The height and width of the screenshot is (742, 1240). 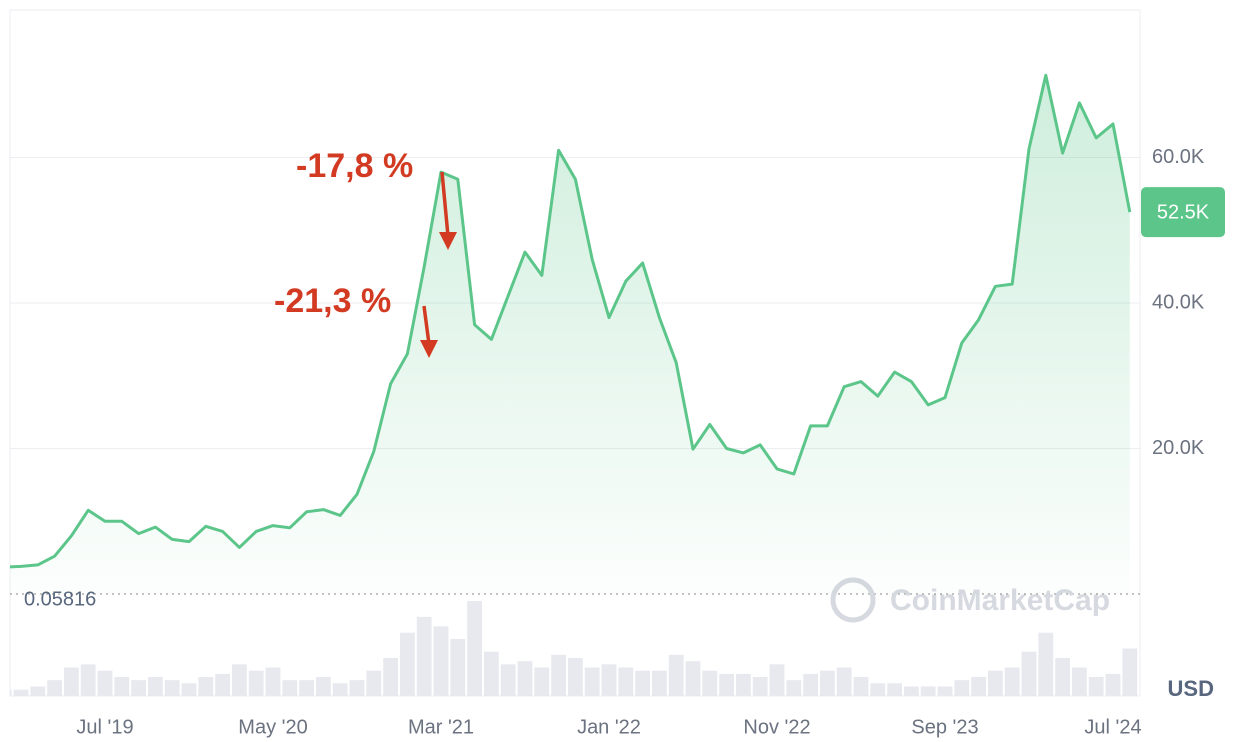 What do you see at coordinates (776, 727) in the screenshot?
I see `x-tick-label: Nov '22` at bounding box center [776, 727].